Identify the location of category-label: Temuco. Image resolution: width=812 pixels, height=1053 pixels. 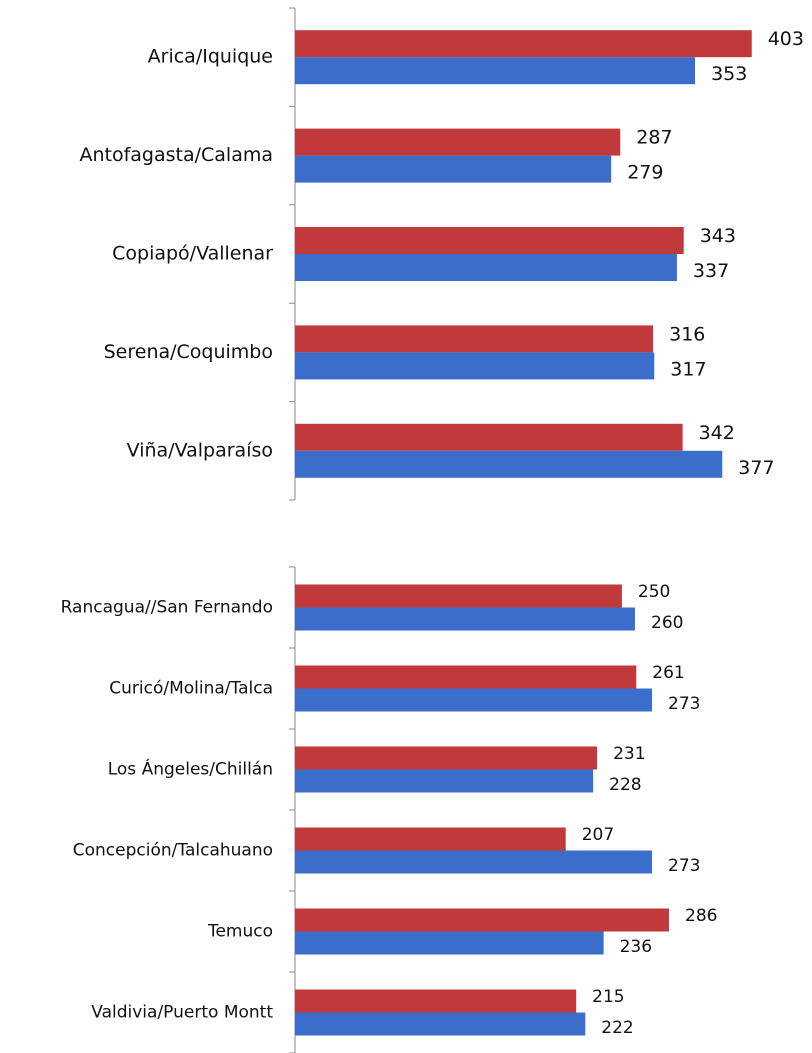
(240, 932).